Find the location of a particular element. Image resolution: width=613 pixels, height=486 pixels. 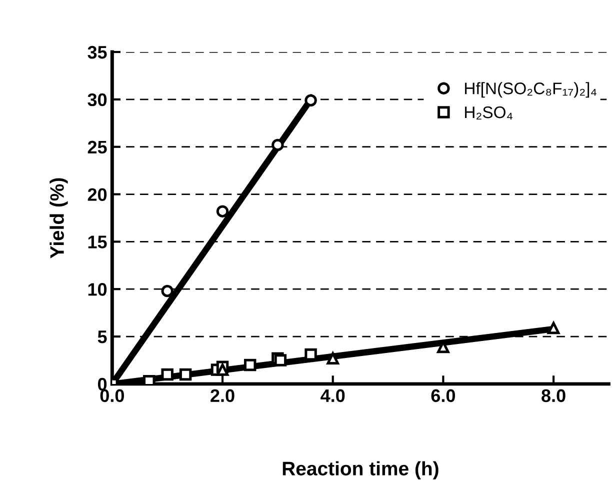

y-tick-label: 5 is located at coordinates (102, 337).